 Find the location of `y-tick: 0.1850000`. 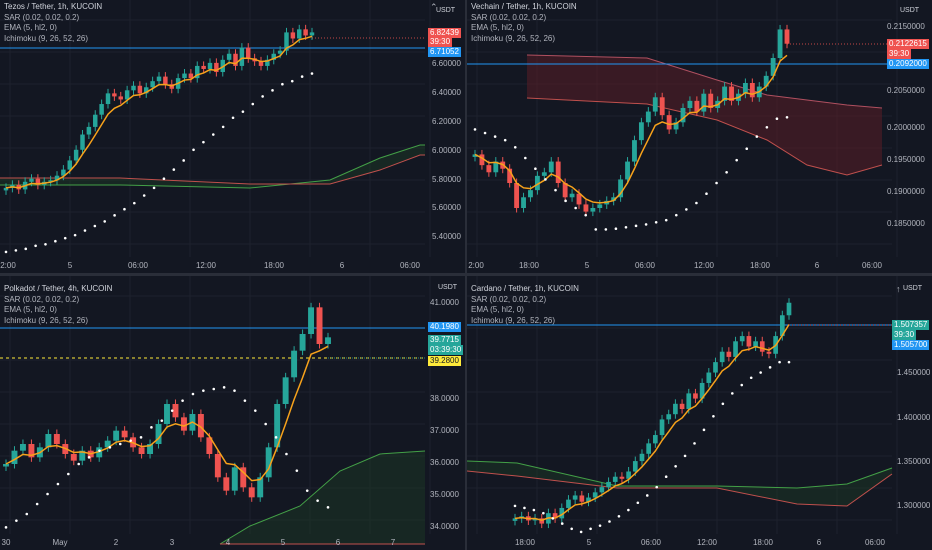

y-tick: 0.1850000 is located at coordinates (906, 223).